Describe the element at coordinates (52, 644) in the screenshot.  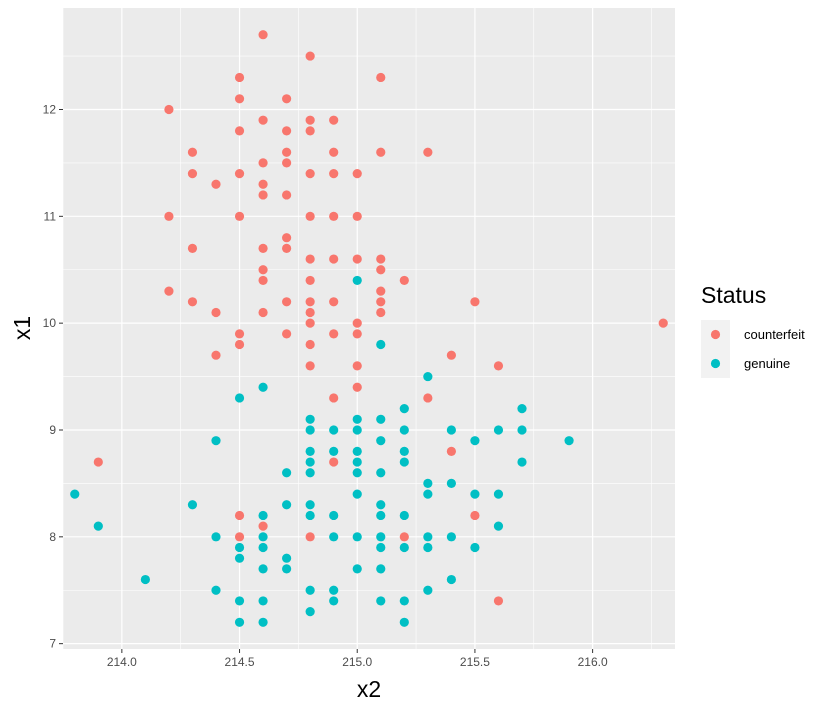
I see `y-tick-label: 7` at that location.